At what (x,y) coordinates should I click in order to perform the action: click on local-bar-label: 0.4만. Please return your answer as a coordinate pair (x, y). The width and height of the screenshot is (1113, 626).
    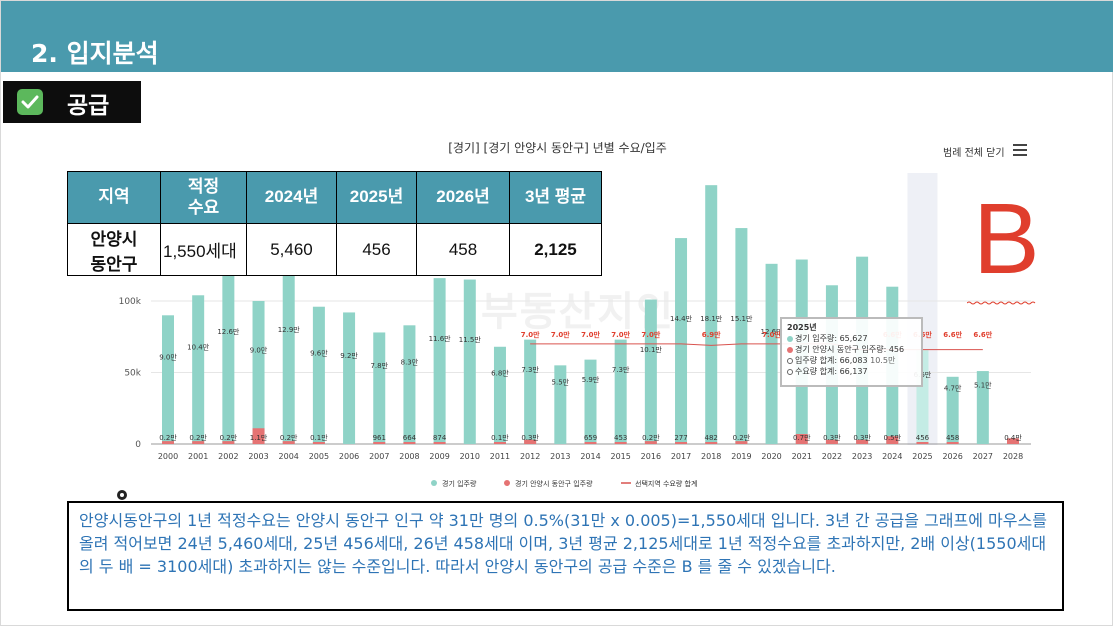
    Looking at the image, I should click on (1013, 437).